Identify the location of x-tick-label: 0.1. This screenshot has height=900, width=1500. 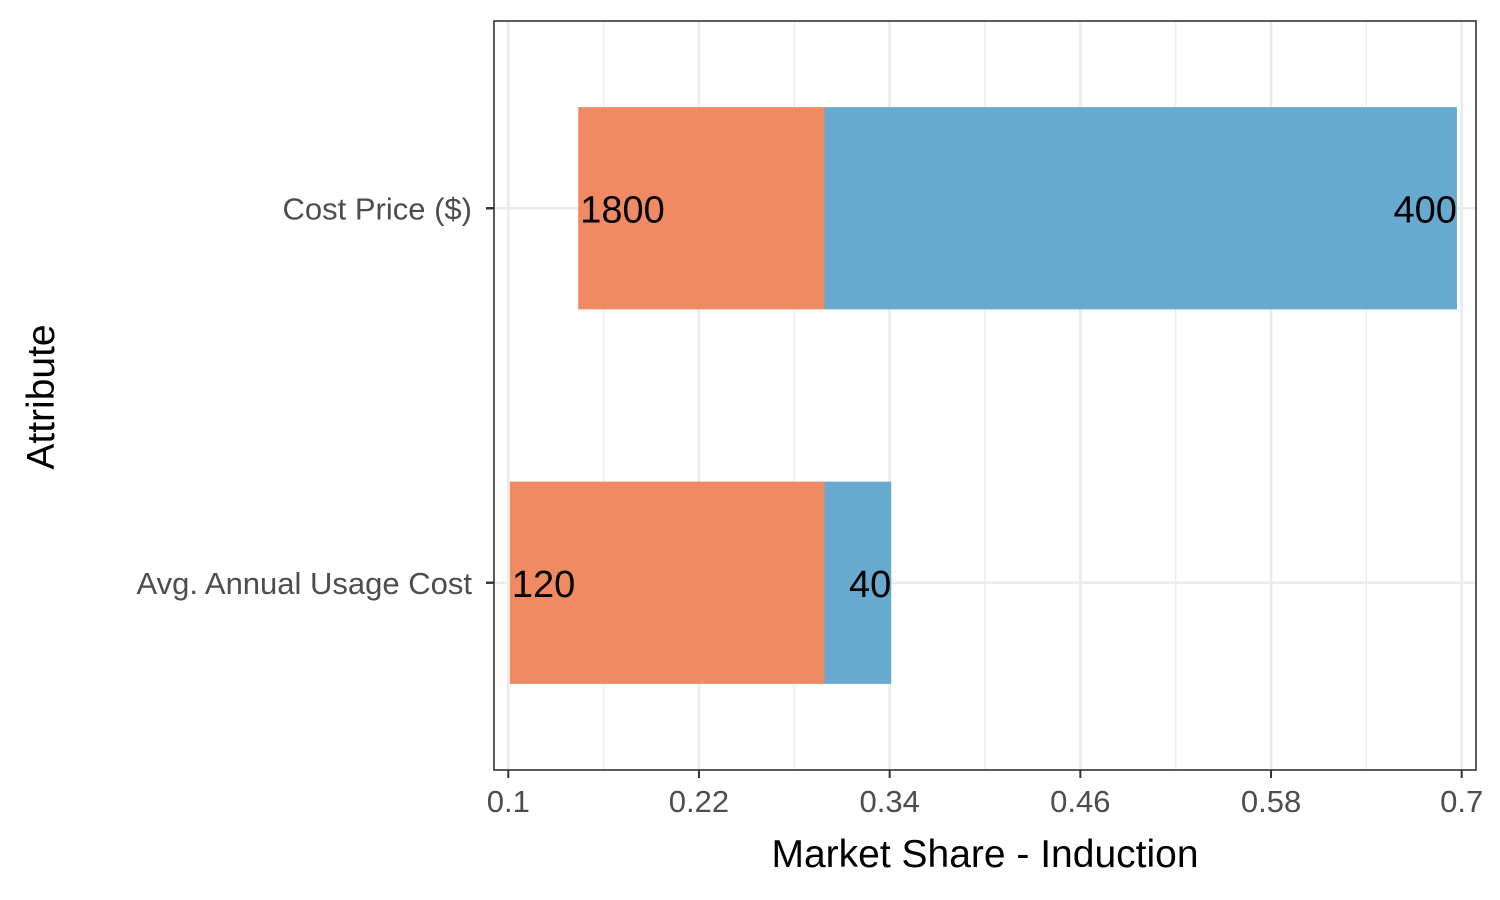
(508, 801).